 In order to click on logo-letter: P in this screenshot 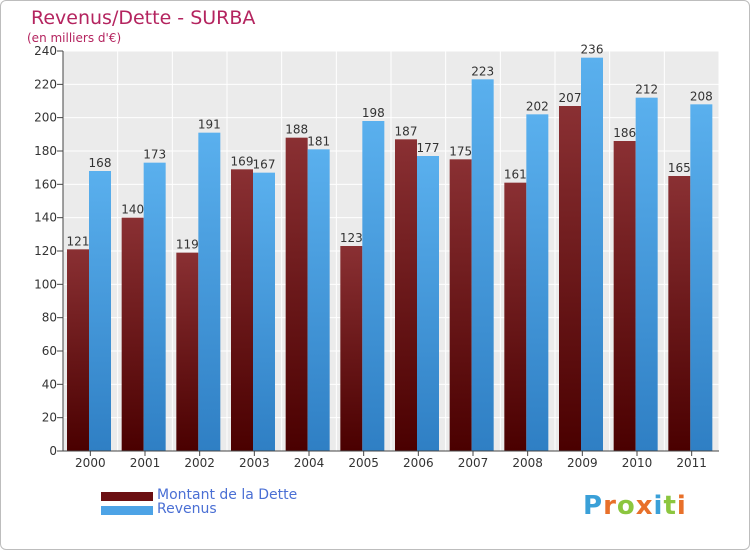, I will do `click(593, 506)`.